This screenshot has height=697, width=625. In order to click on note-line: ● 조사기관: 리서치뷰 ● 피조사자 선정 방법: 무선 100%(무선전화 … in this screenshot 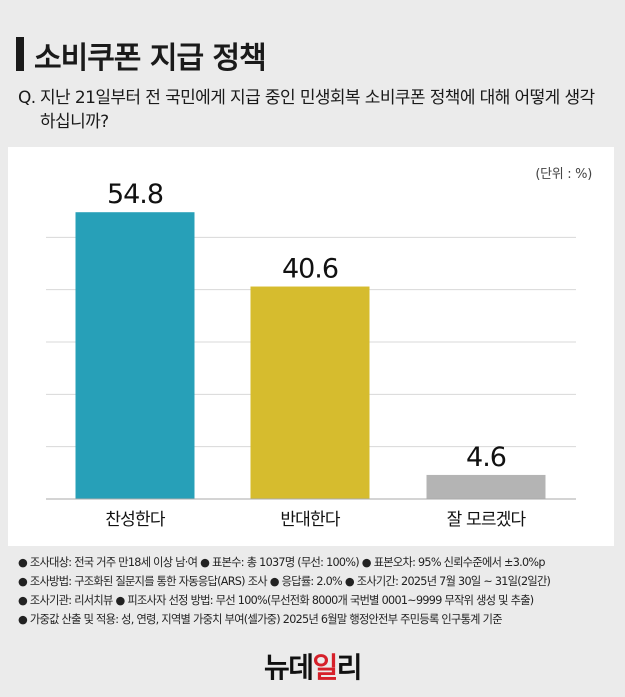, I will do `click(276, 600)`.